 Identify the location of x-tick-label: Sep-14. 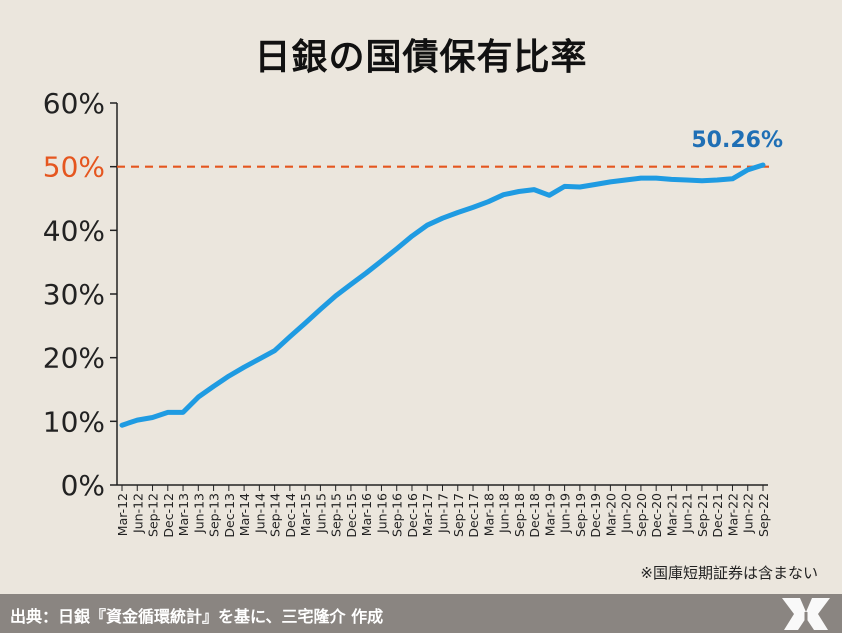
(275, 515).